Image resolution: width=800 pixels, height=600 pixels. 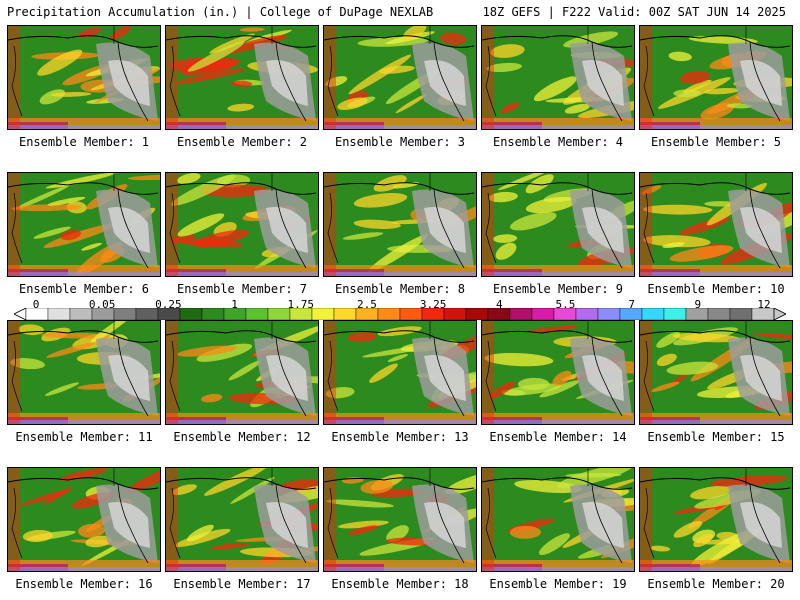 What do you see at coordinates (716, 289) in the screenshot?
I see `ensemble-member-label: Ensemble Member: 10` at bounding box center [716, 289].